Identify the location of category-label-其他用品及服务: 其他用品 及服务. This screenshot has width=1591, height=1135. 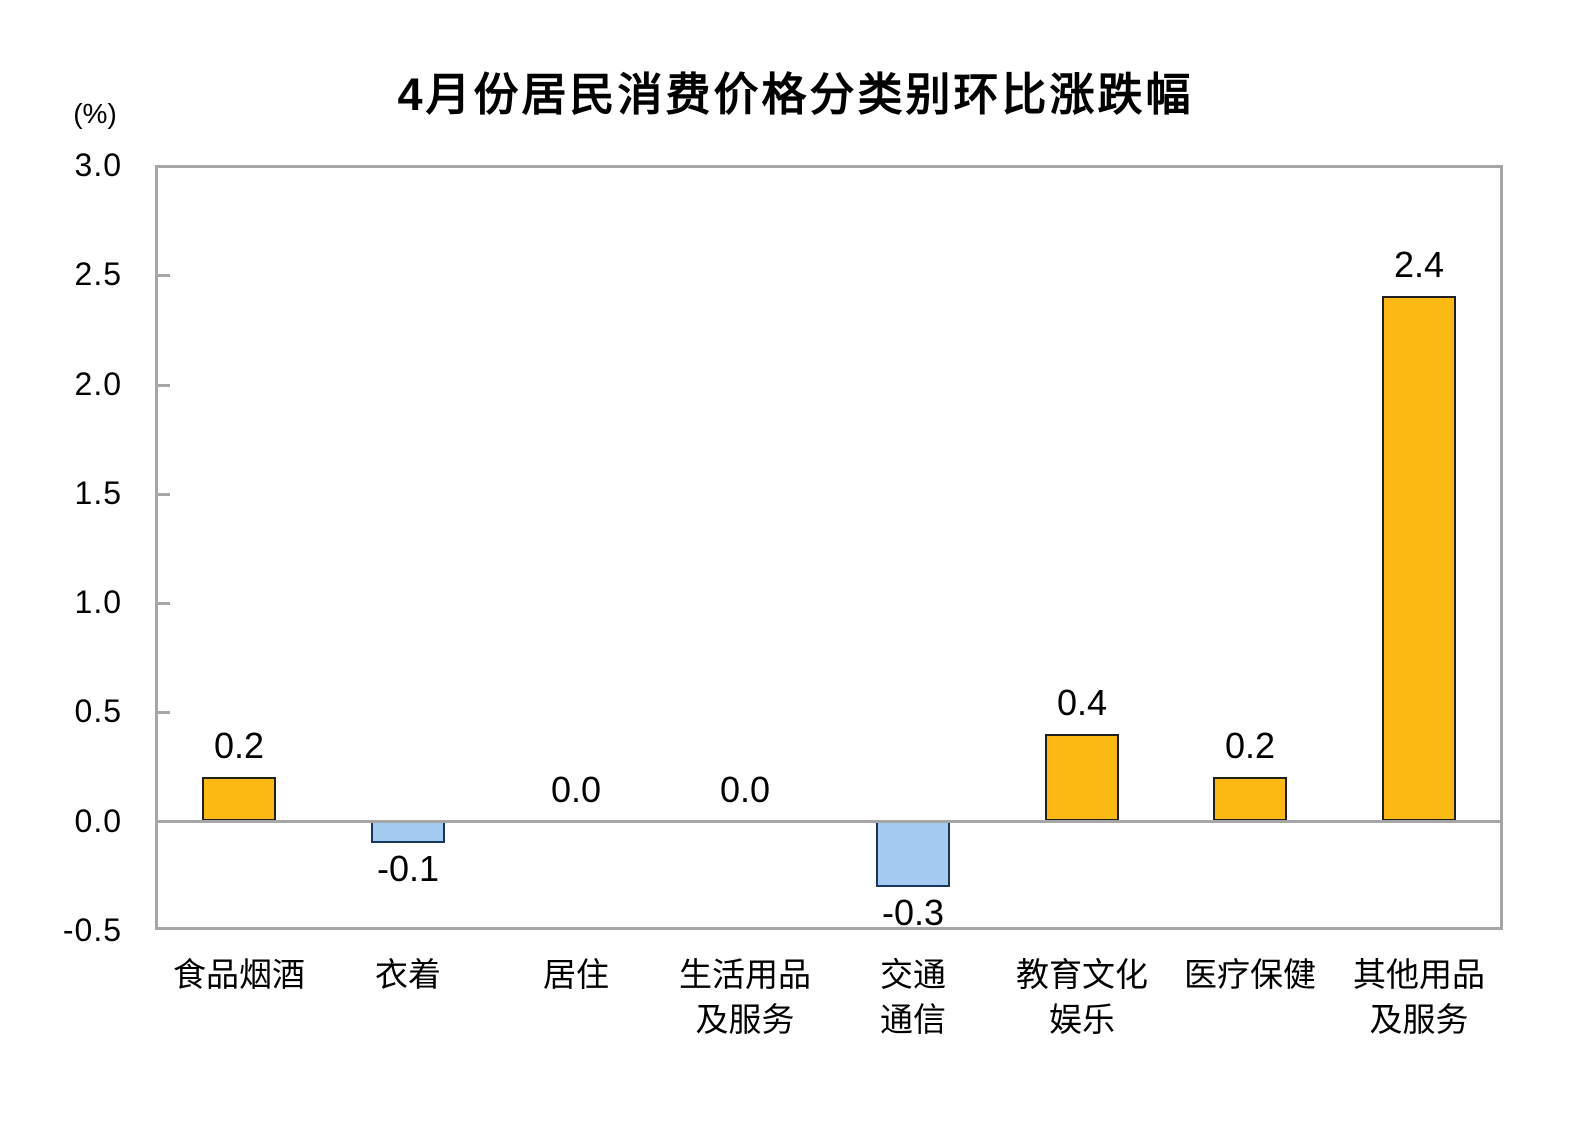
(1419, 997).